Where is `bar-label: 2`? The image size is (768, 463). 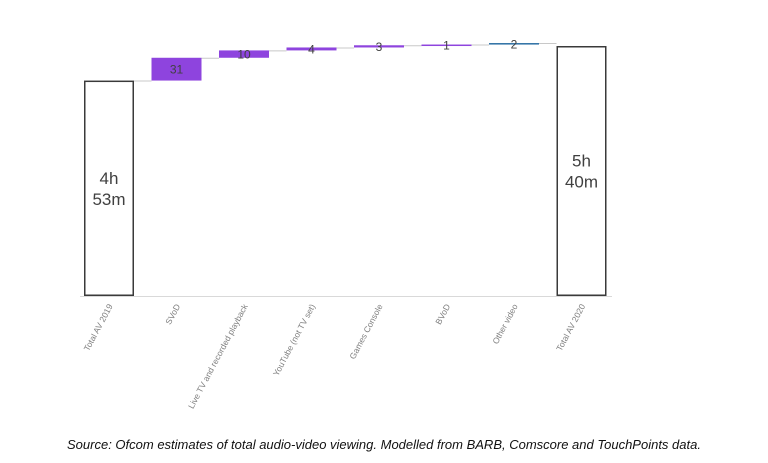 bar-label: 2 is located at coordinates (514, 44).